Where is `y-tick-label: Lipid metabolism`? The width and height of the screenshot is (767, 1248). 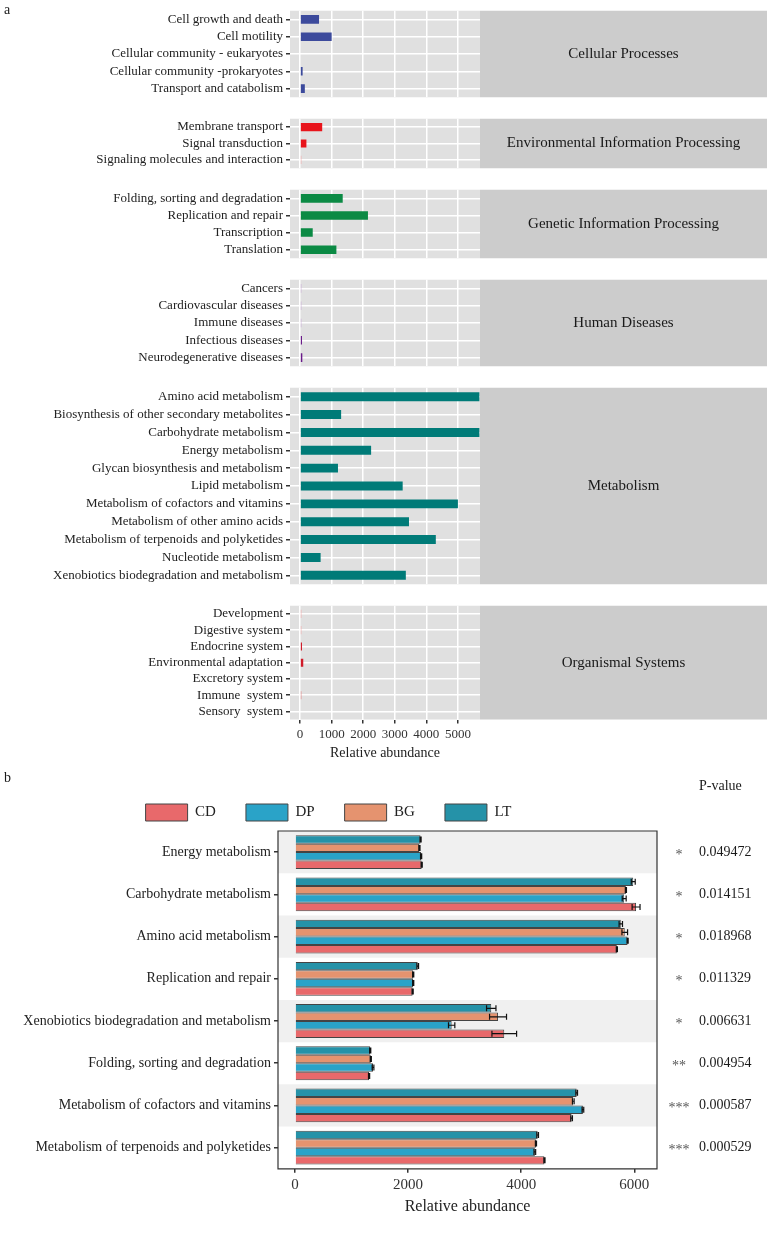
y-tick-label: Lipid metabolism is located at coordinates (236, 485).